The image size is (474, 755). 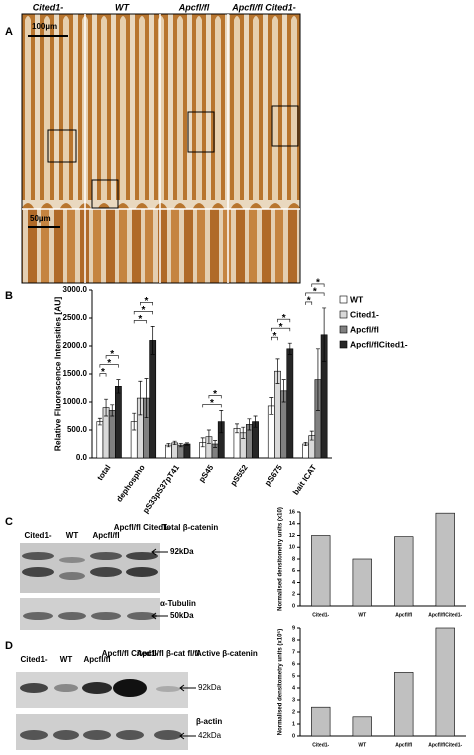 I want to click on lane-label: Apcfl/fl, so click(x=96, y=659).